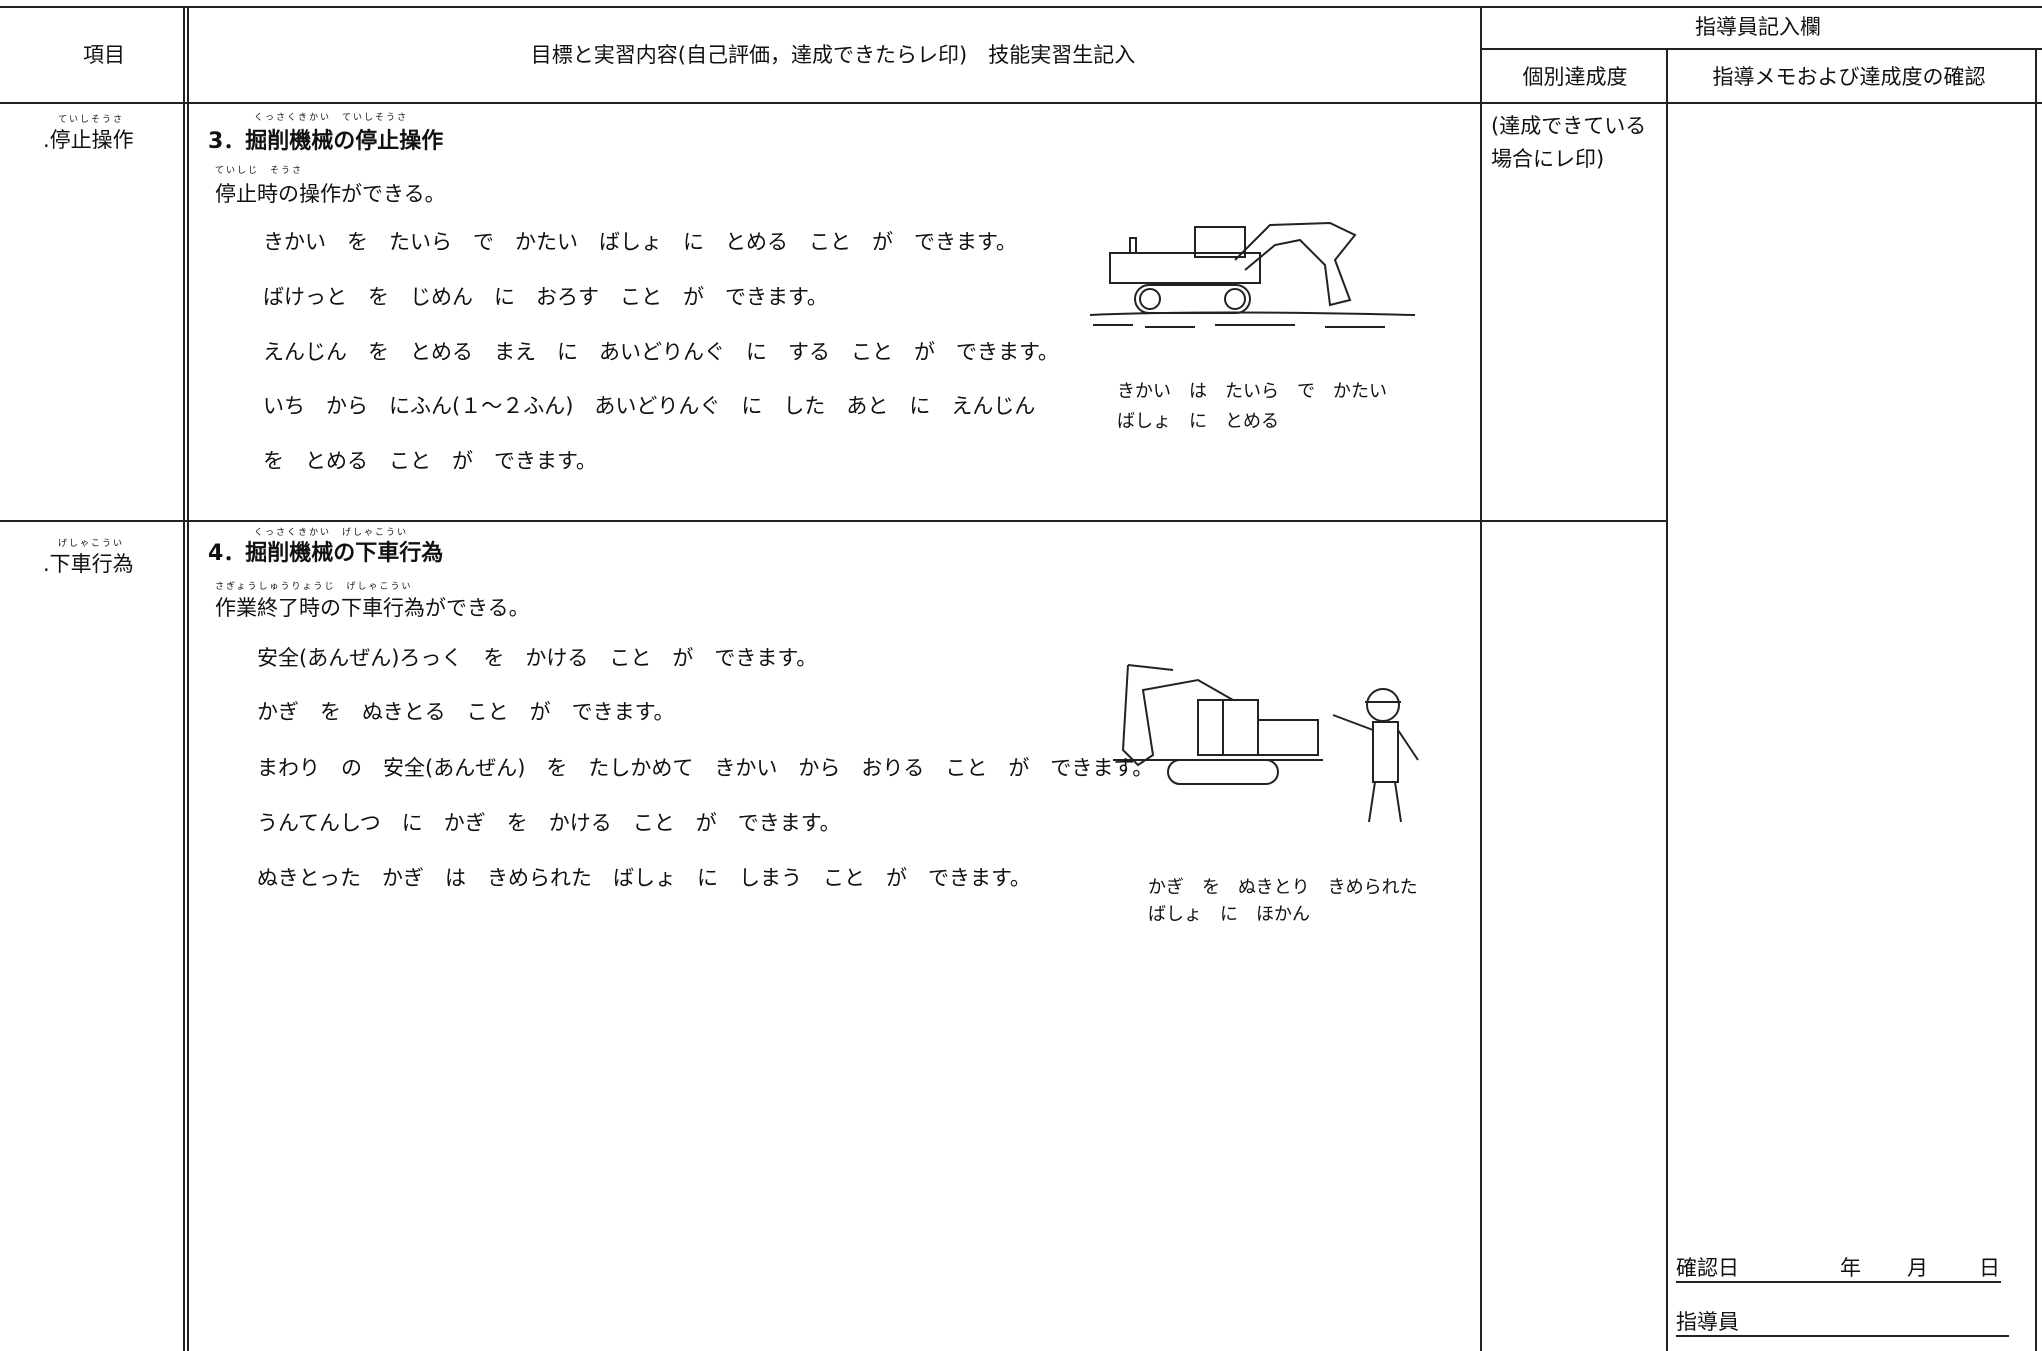 Image resolution: width=2042 pixels, height=1351 pixels. Describe the element at coordinates (1229, 914) in the screenshot. I see `illustration-caption: ばしょ に ほかん` at that location.